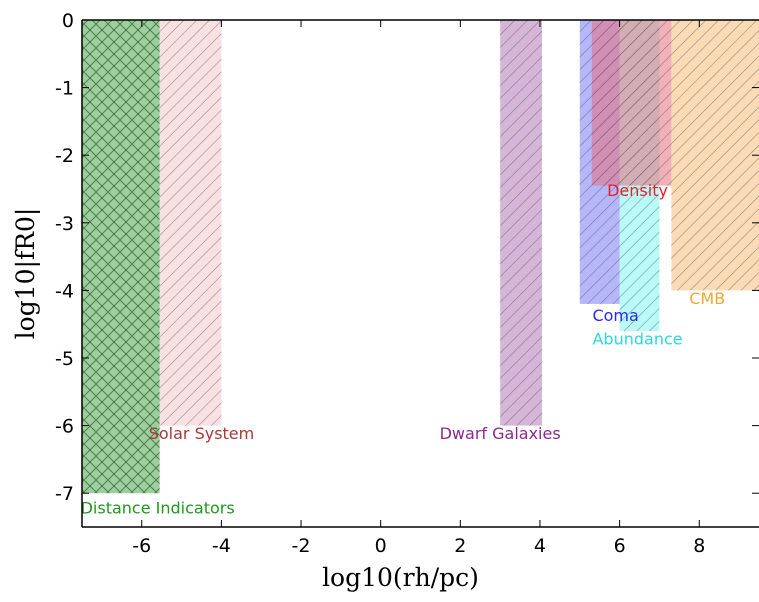  What do you see at coordinates (64, 359) in the screenshot?
I see `y-tick-label: -5` at bounding box center [64, 359].